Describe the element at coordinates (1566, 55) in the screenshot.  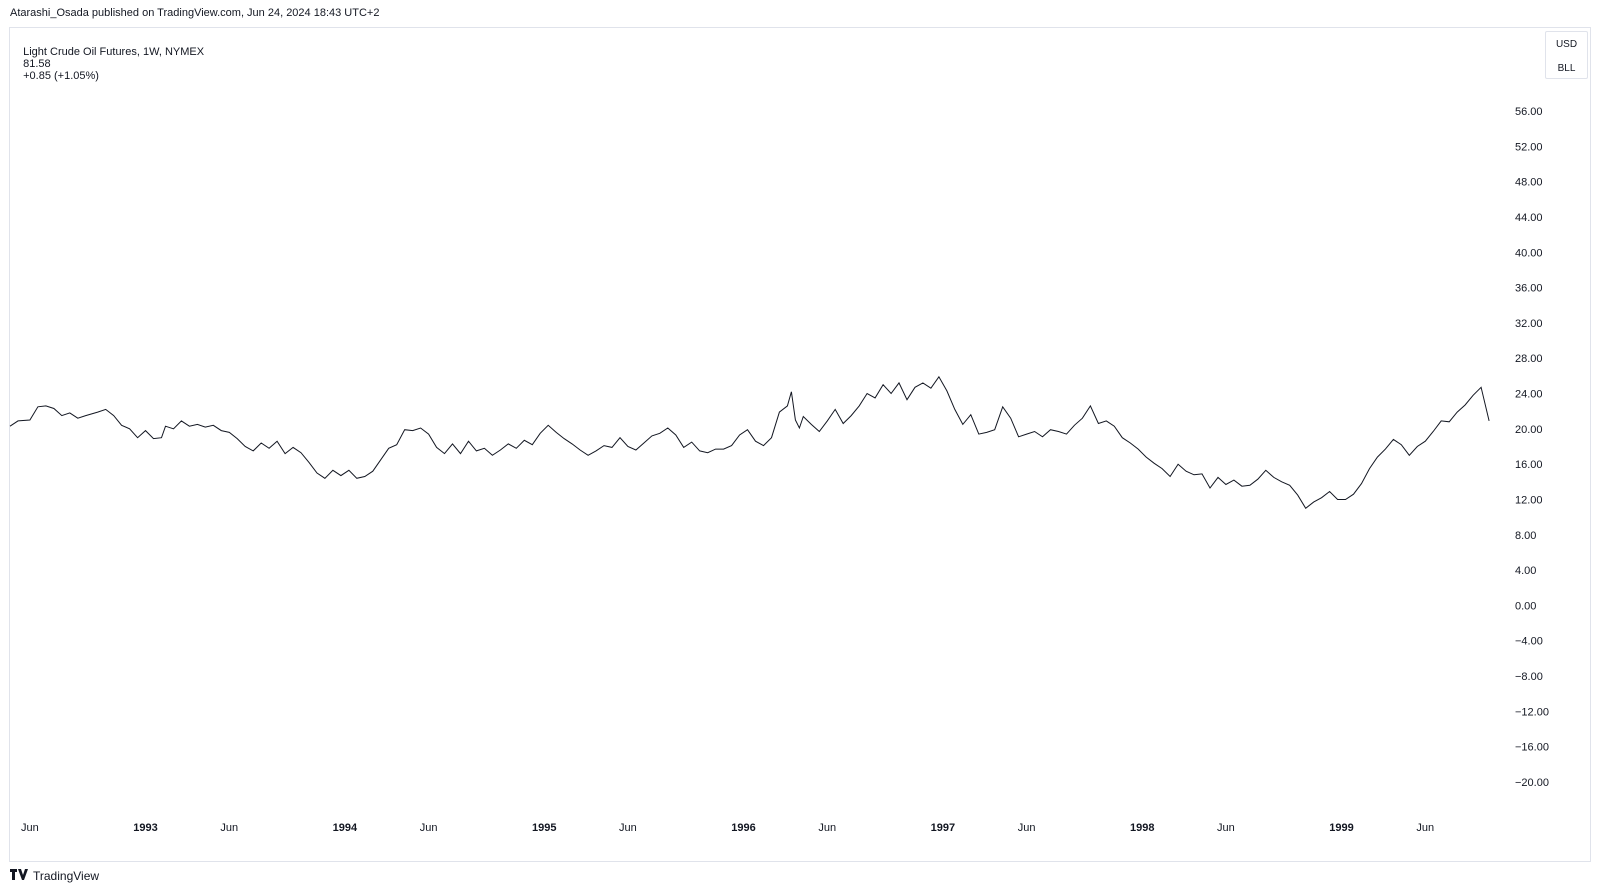
I see `scale-badges: USD BLL` at that location.